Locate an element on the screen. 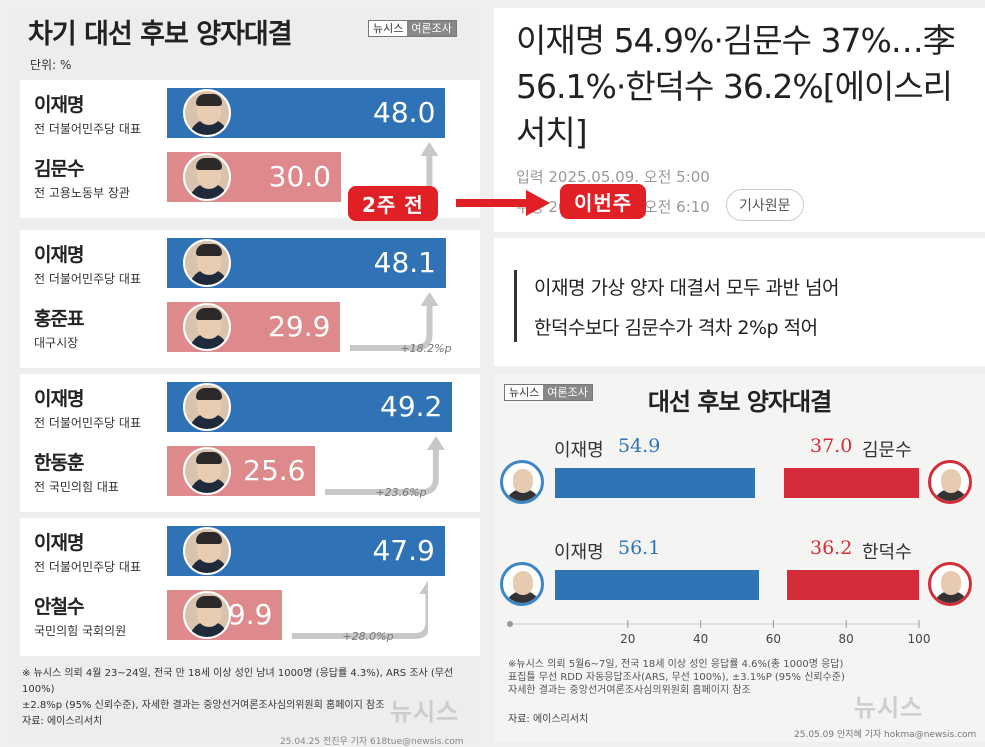  badge-brand: 뉴시스 is located at coordinates (524, 392).